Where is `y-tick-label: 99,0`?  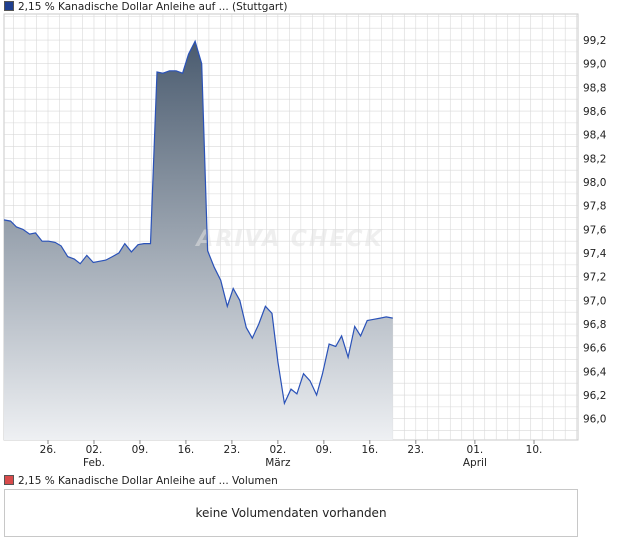
y-tick-label: 99,0 is located at coordinates (594, 65).